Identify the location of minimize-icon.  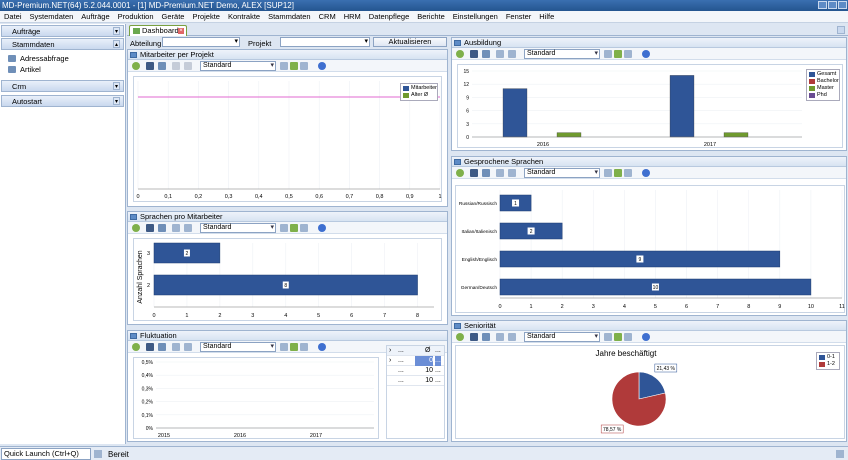
(822, 5).